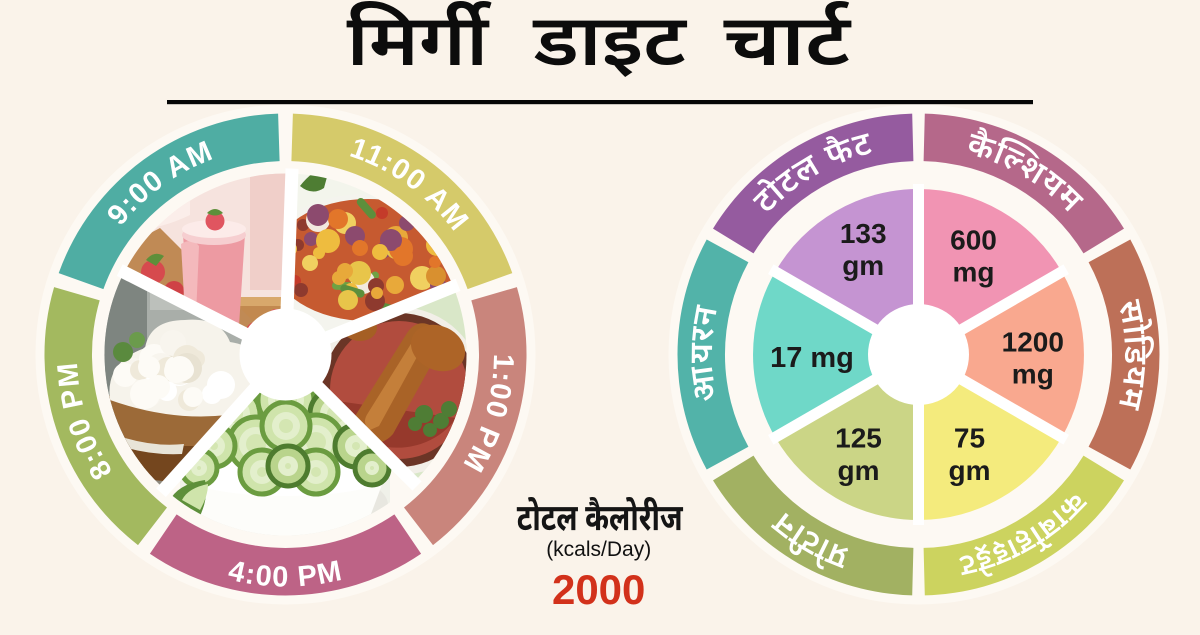 The image size is (1200, 635). Describe the element at coordinates (598, 589) in the screenshot. I see `svg-text: 2000` at that location.